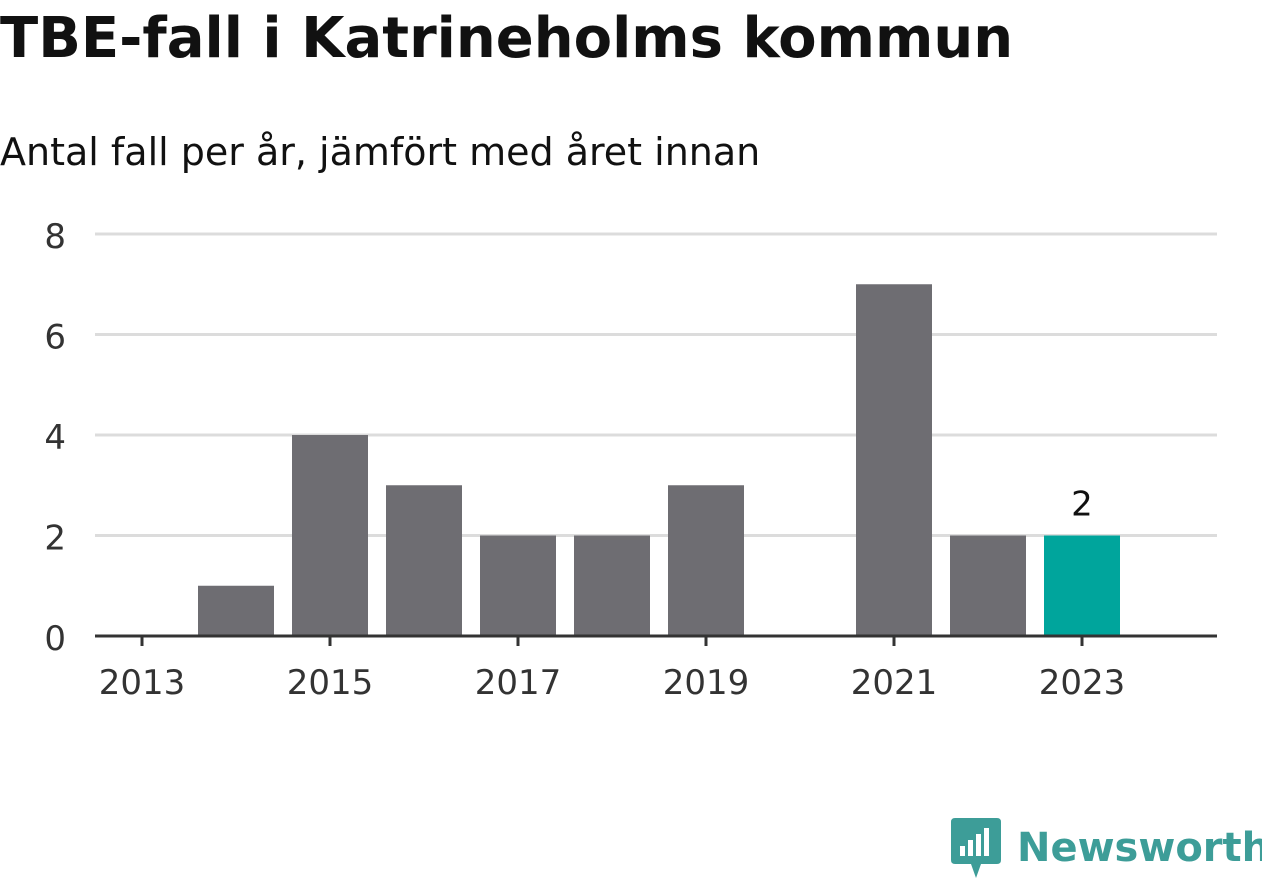 The height and width of the screenshot is (879, 1262). What do you see at coordinates (424, 560) in the screenshot?
I see `bar-2016` at bounding box center [424, 560].